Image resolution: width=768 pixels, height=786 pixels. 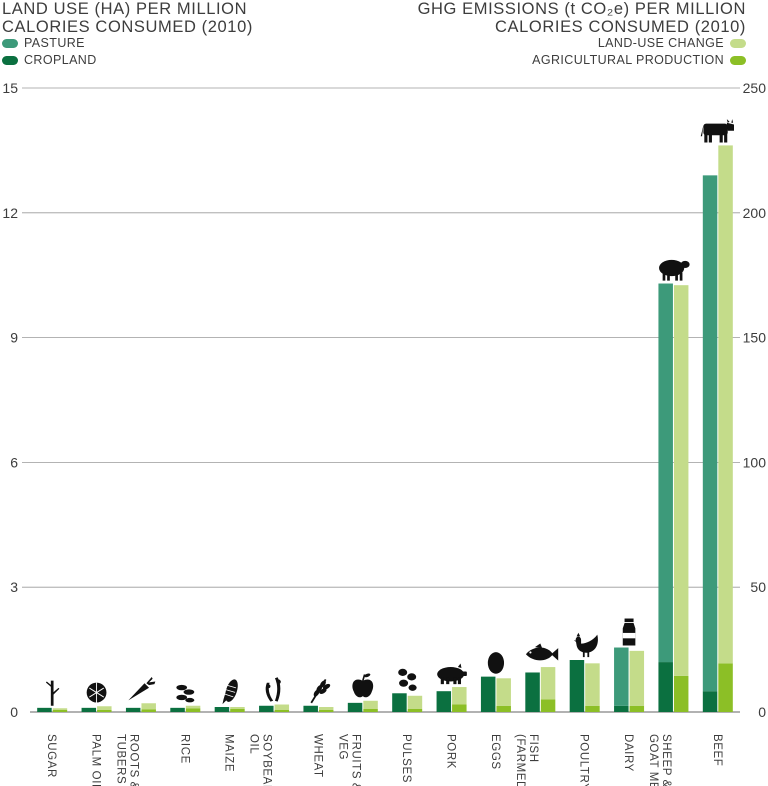 What do you see at coordinates (10, 213) in the screenshot?
I see `left-tick-label: 12` at bounding box center [10, 213].